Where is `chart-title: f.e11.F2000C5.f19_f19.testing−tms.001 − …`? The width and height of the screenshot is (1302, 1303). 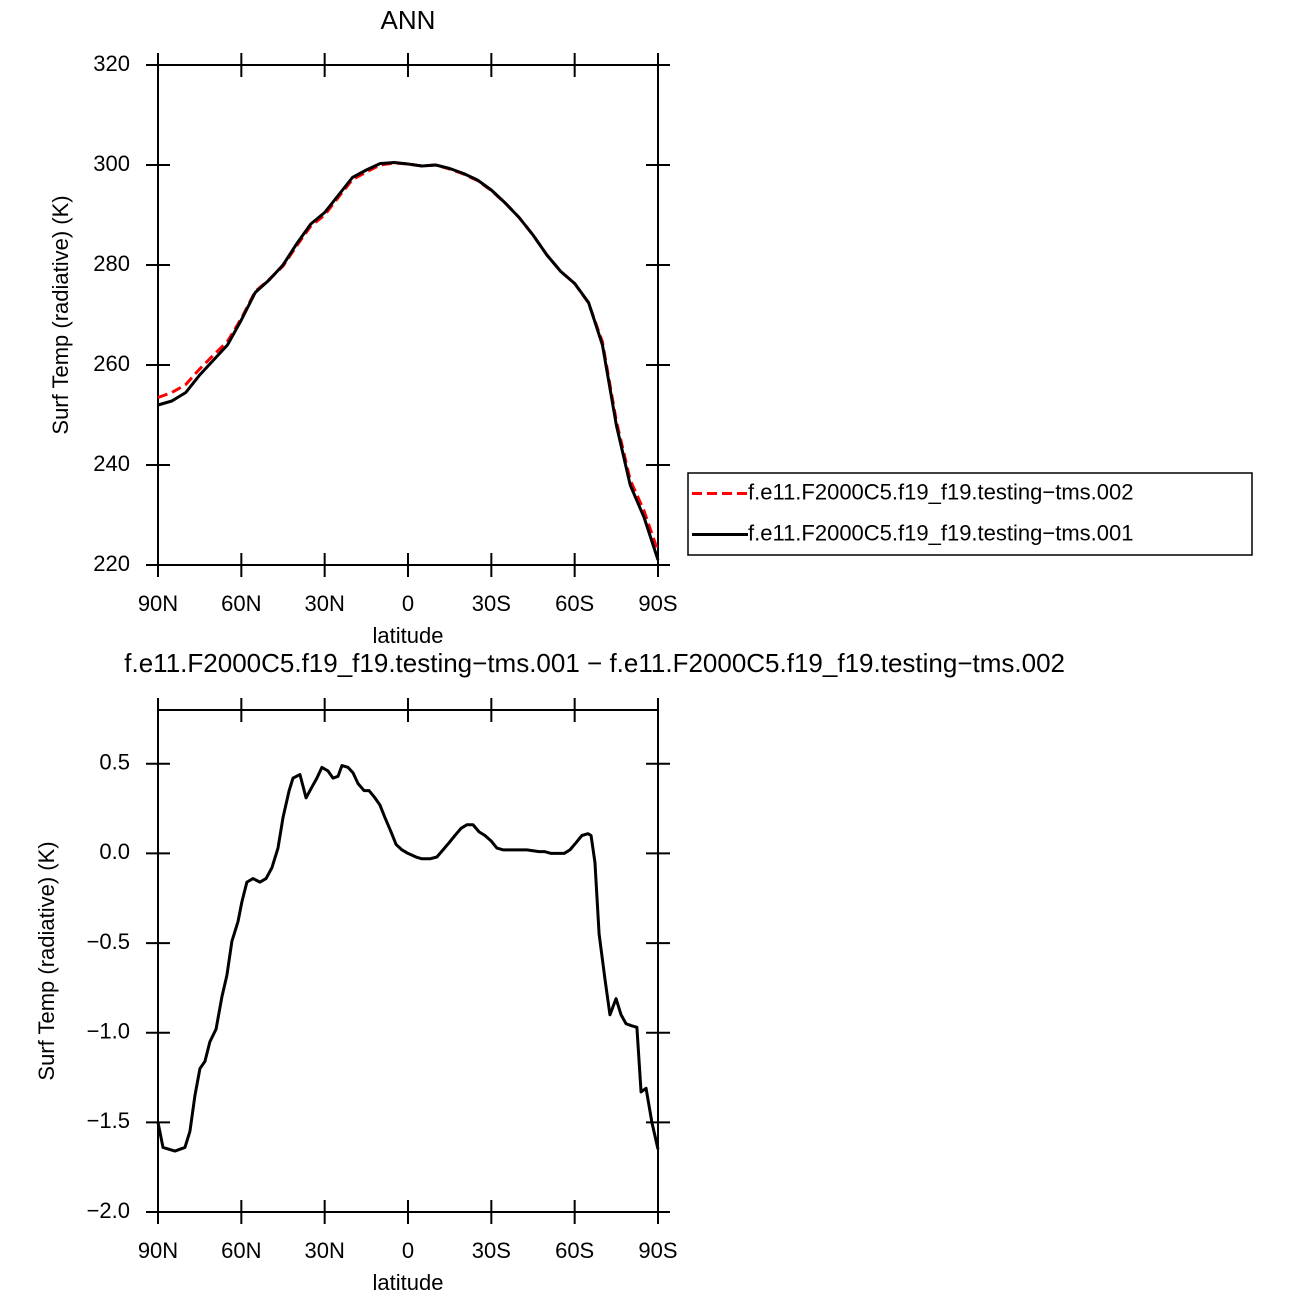 chart-title: f.e11.F2000C5.f19_f19.testing−tms.001 − … is located at coordinates (594, 663).